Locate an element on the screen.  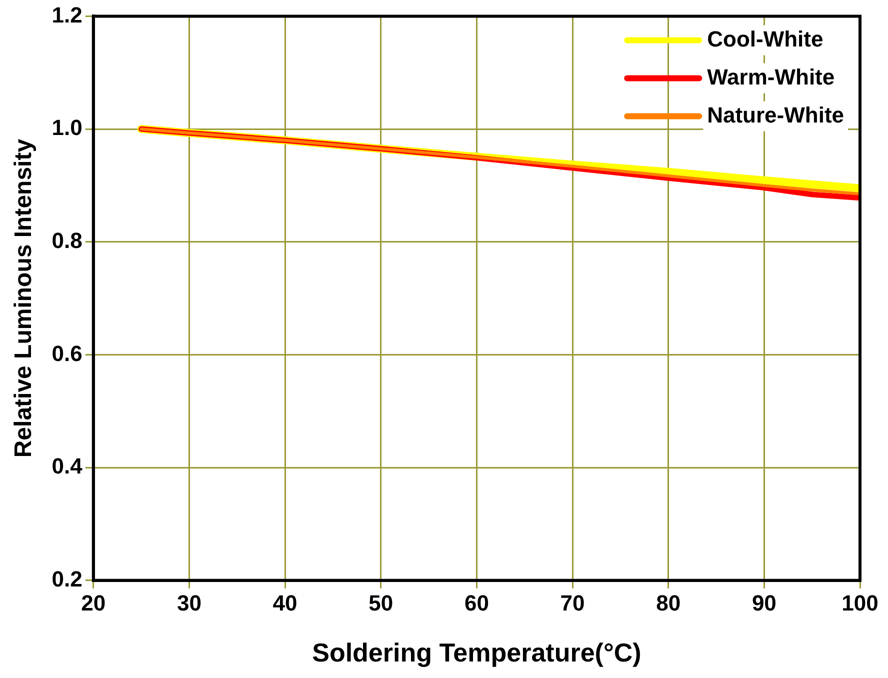
x-tick-label: 70 is located at coordinates (572, 603).